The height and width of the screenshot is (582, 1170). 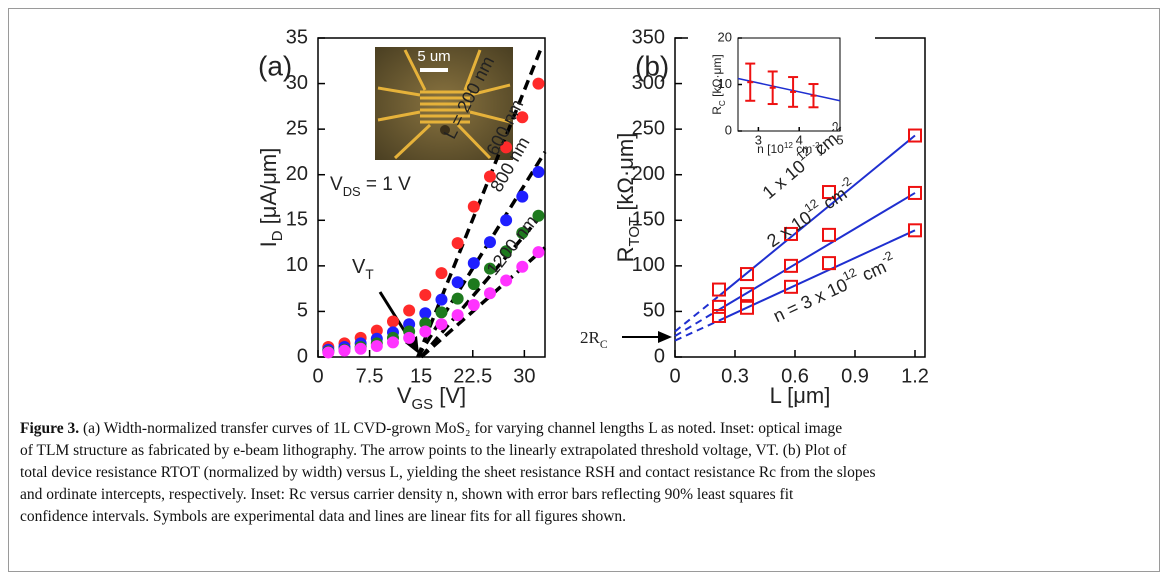 What do you see at coordinates (648, 220) in the screenshot?
I see `y-tick-label: 150` at bounding box center [648, 220].